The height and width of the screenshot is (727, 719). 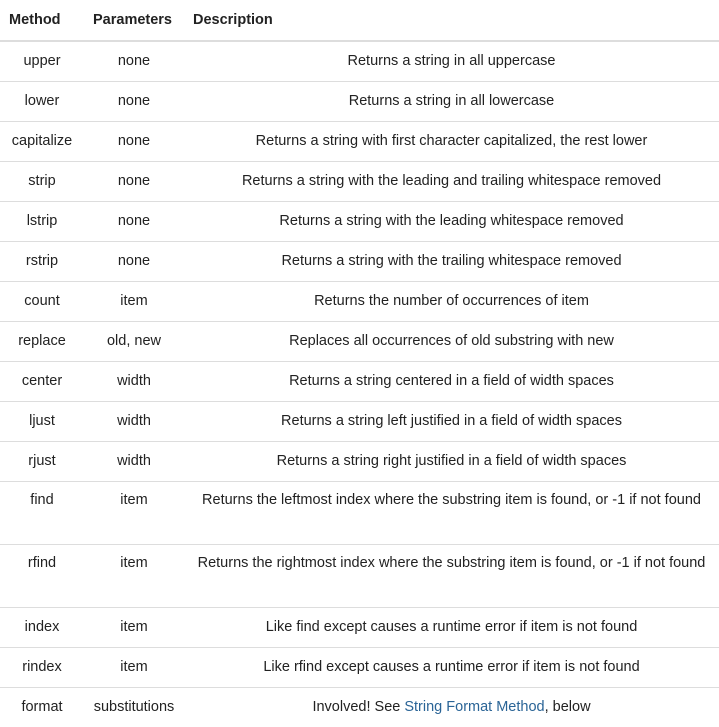 I want to click on description-cell: Returns a string in all uppercase, so click(x=451, y=60).